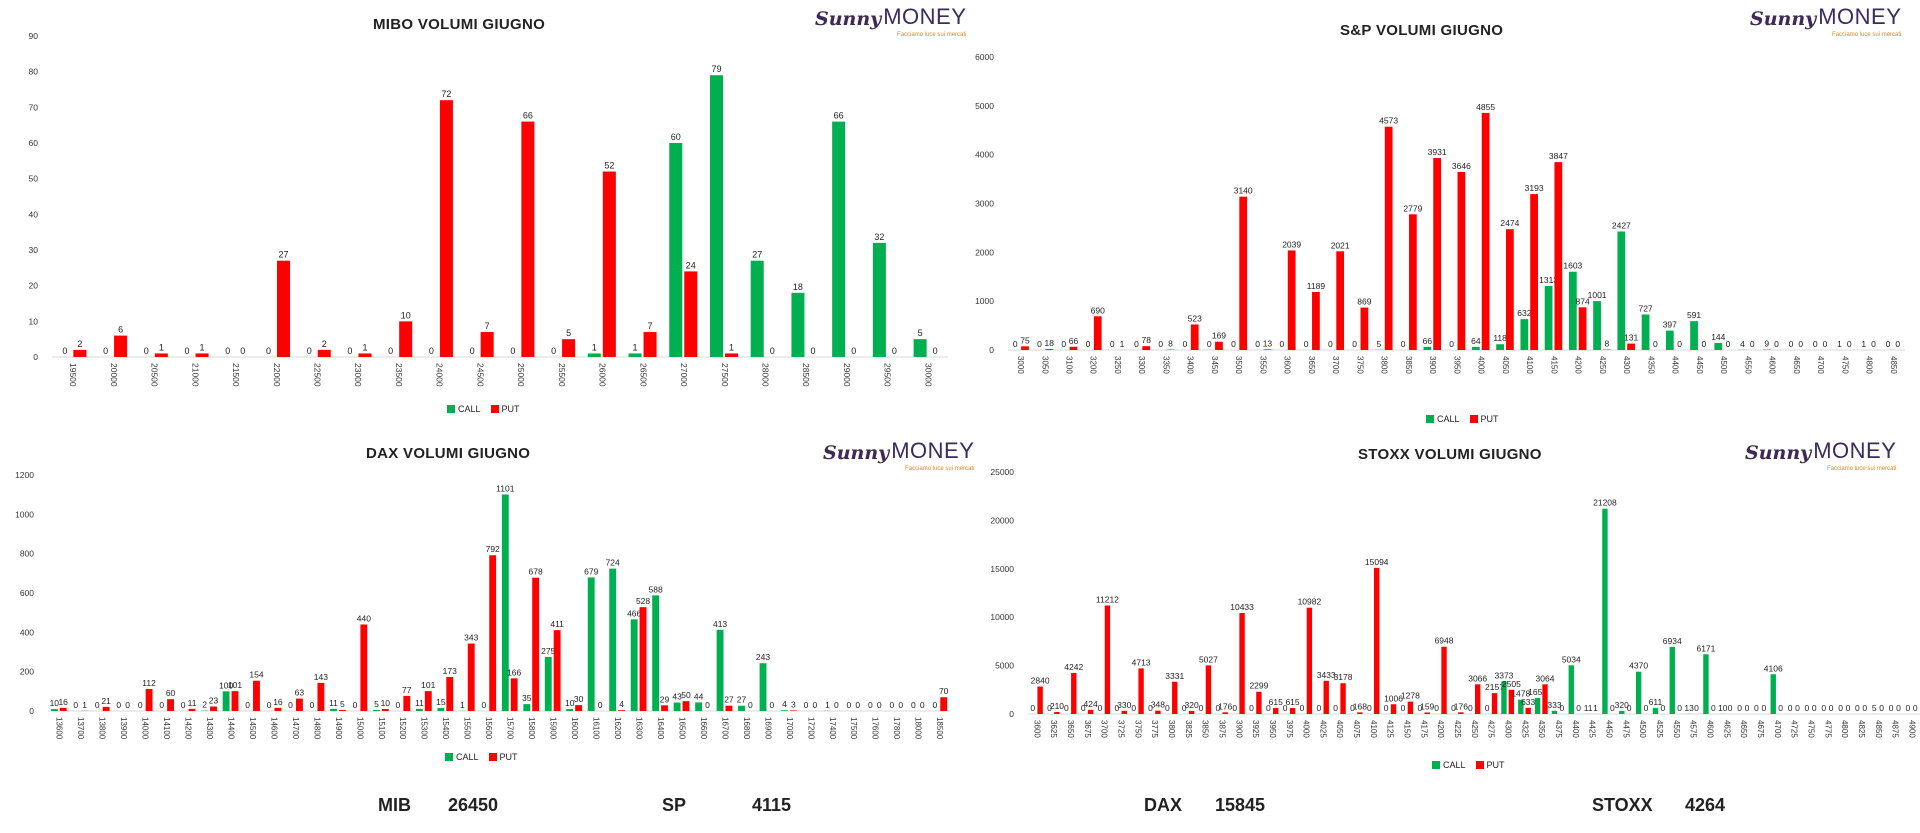  What do you see at coordinates (445, 728) in the screenshot?
I see `x-tick-label: 15400` at bounding box center [445, 728].